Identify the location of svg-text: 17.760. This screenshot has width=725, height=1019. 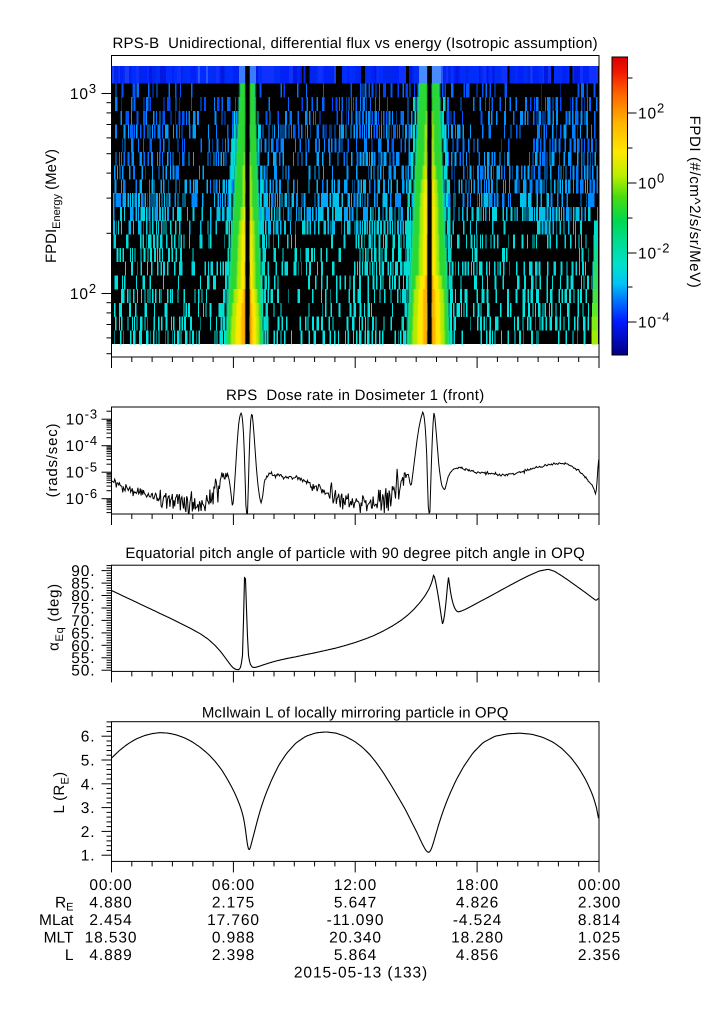
(233, 920).